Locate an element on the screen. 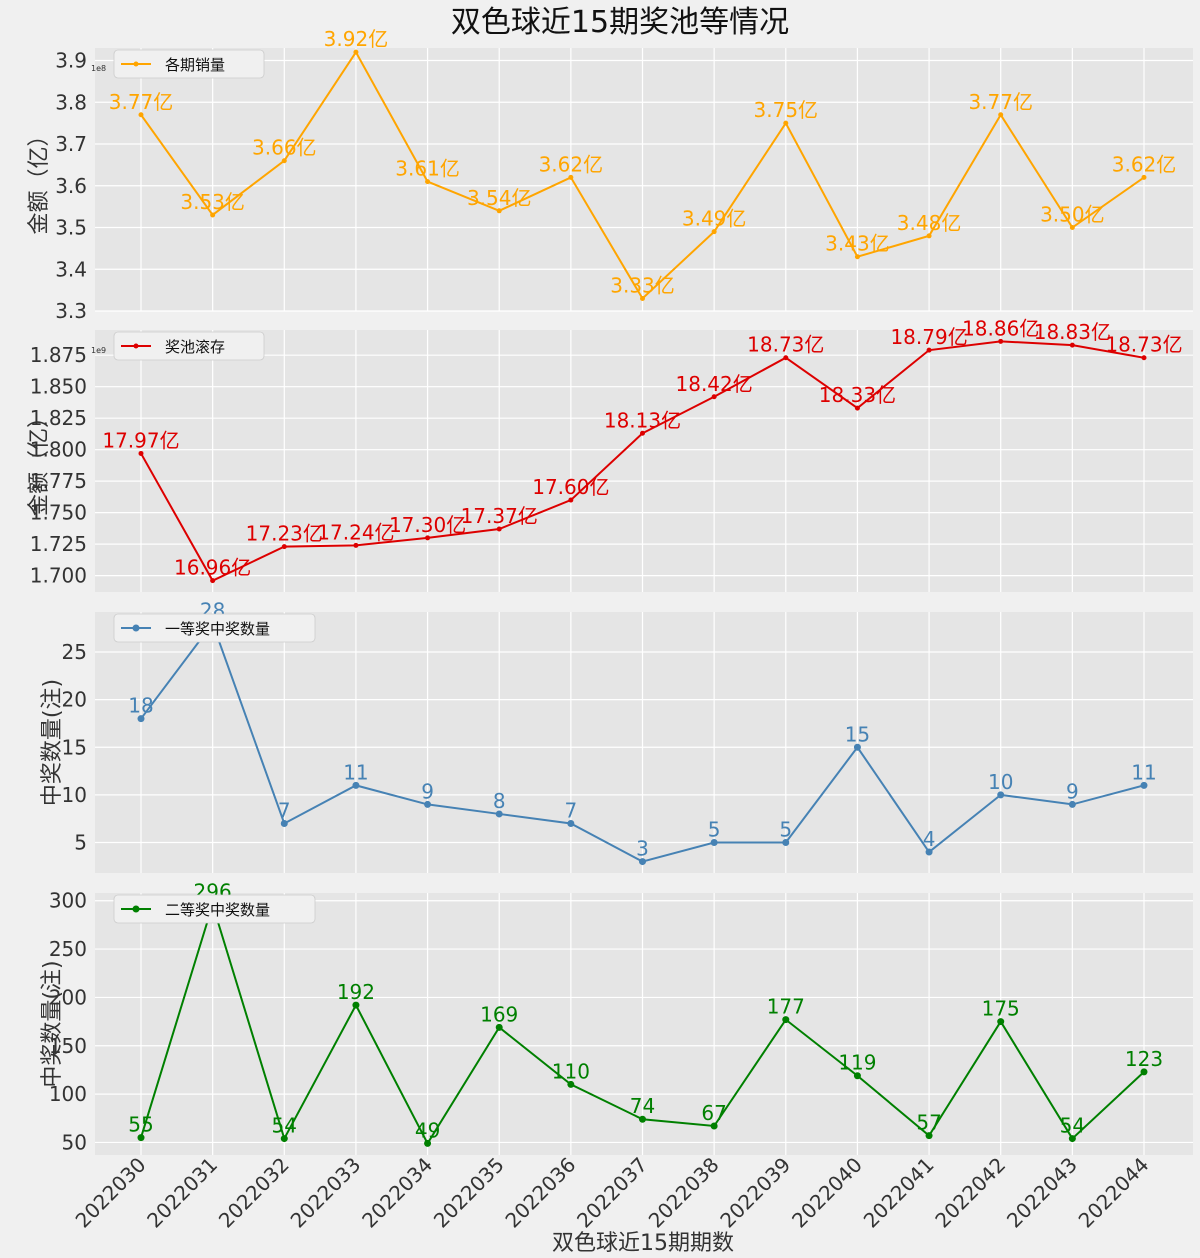  data-label: 110 is located at coordinates (571, 1071).